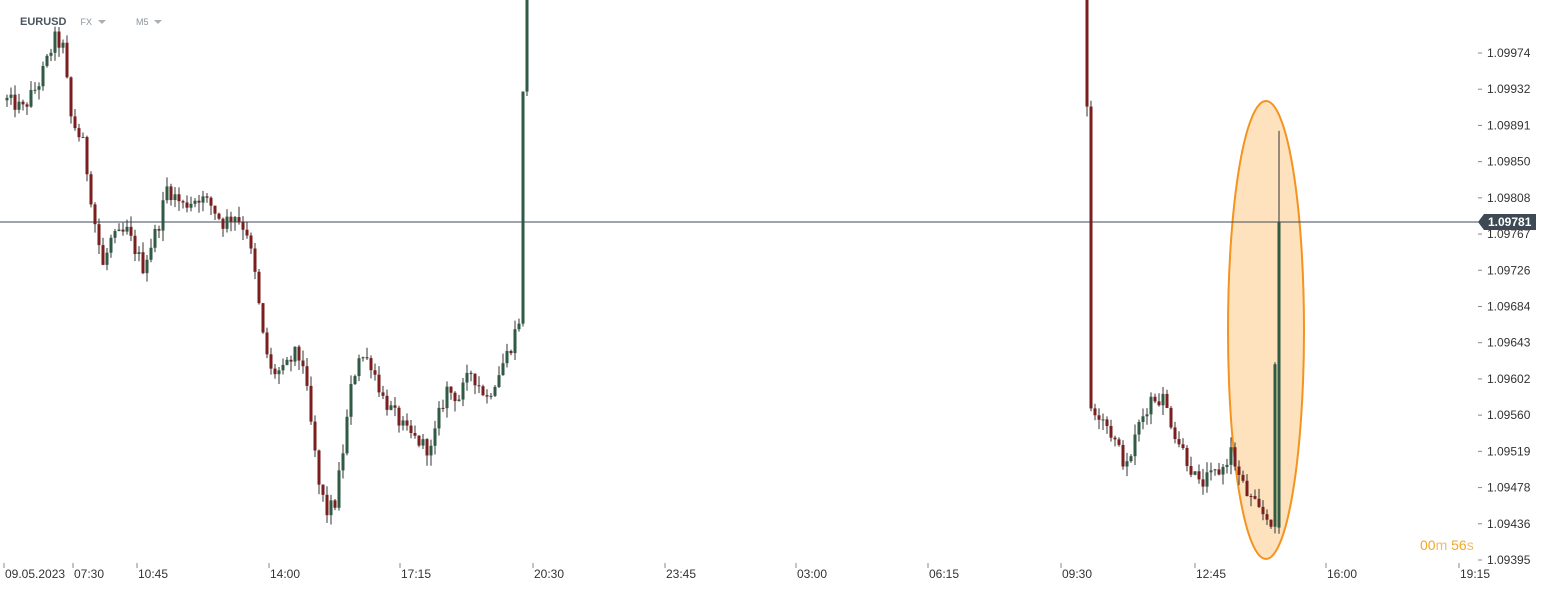 The width and height of the screenshot is (1546, 595). What do you see at coordinates (1470, 545) in the screenshot?
I see `countdown-seconds-unit: s` at bounding box center [1470, 545].